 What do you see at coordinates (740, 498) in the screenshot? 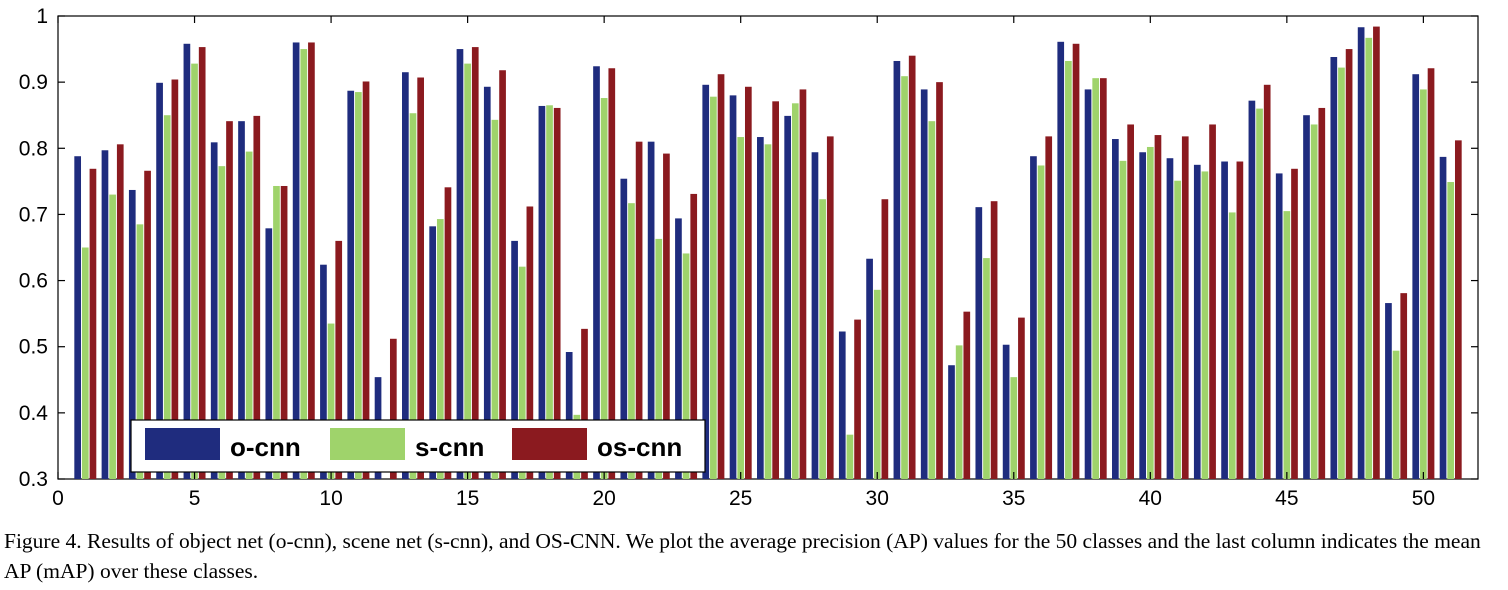
I see `x-tick-label: 25` at bounding box center [740, 498].